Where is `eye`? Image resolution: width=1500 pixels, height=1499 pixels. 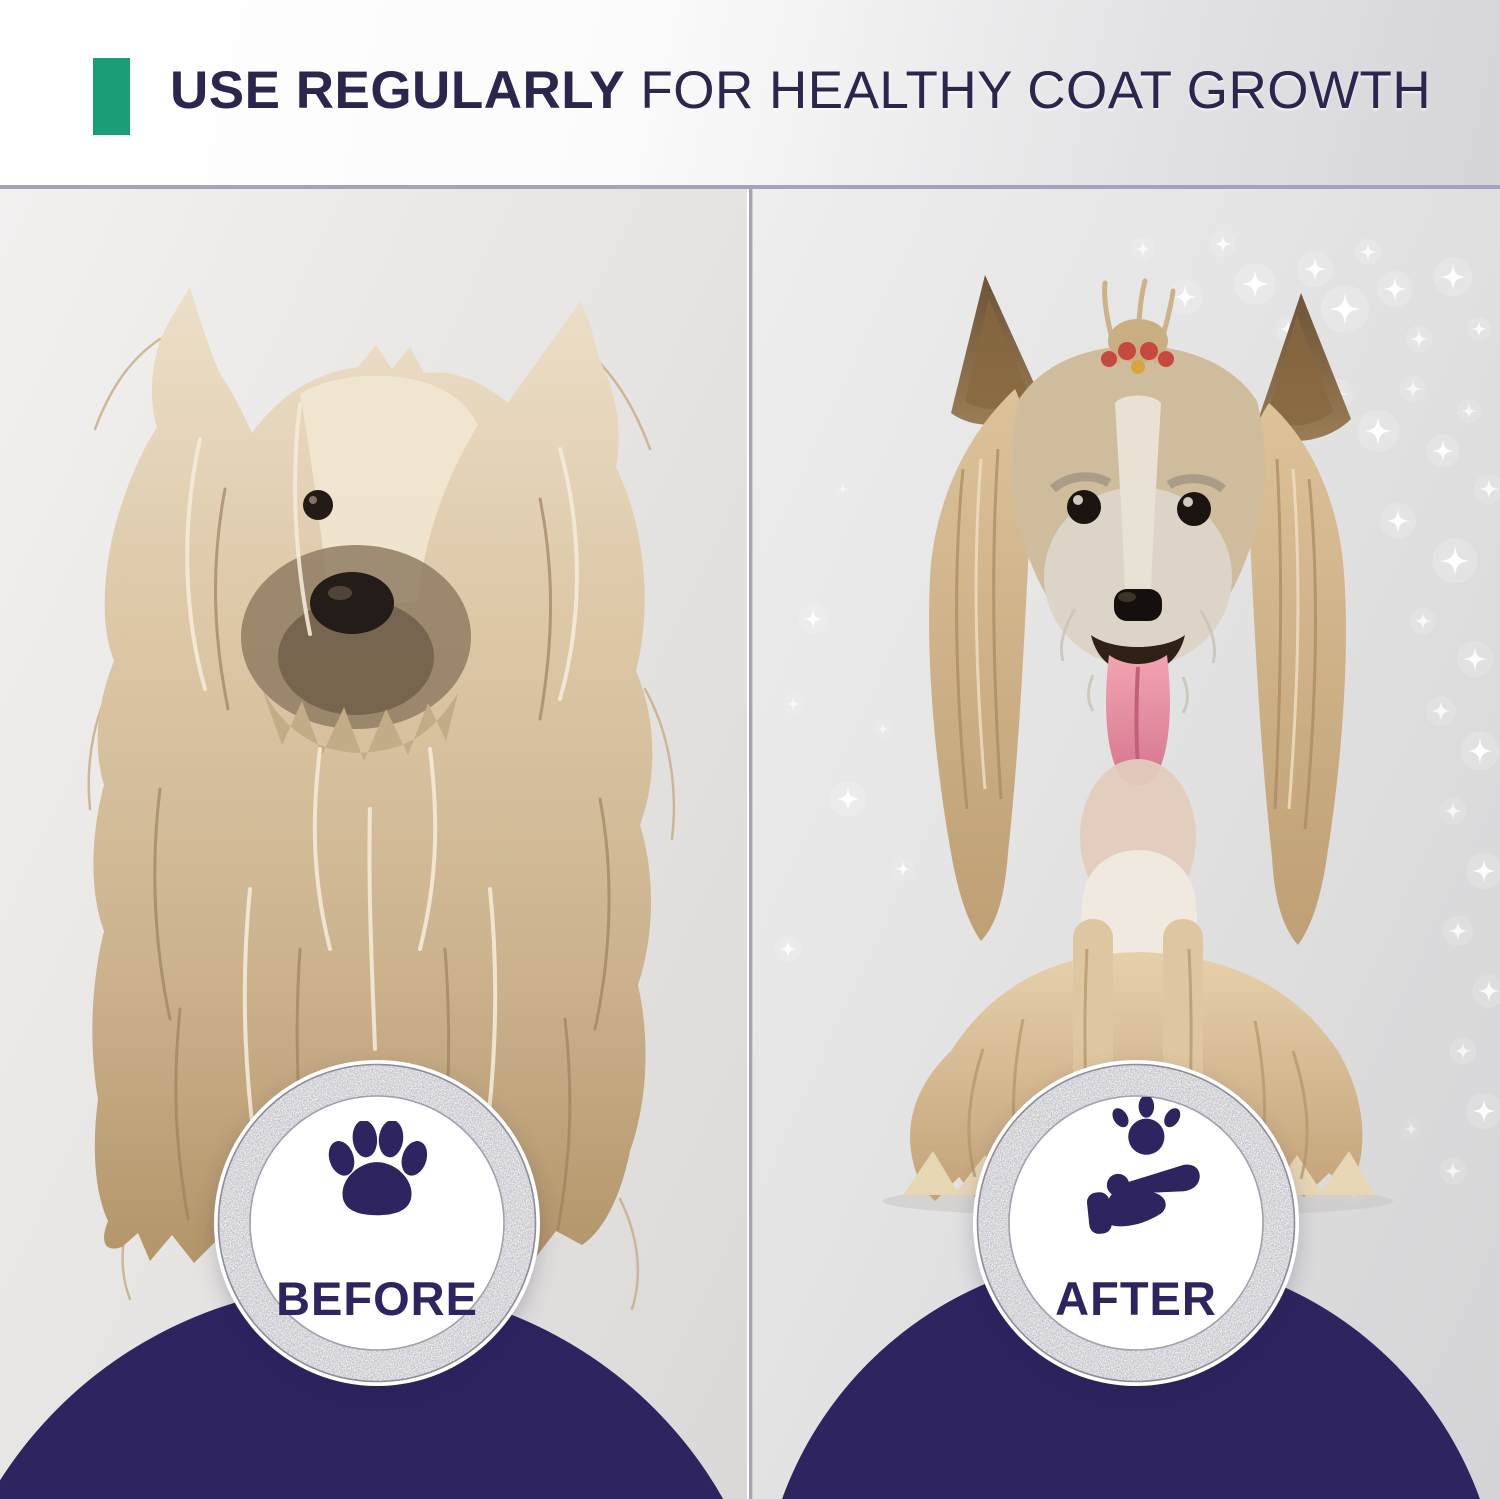
eye is located at coordinates (318, 505).